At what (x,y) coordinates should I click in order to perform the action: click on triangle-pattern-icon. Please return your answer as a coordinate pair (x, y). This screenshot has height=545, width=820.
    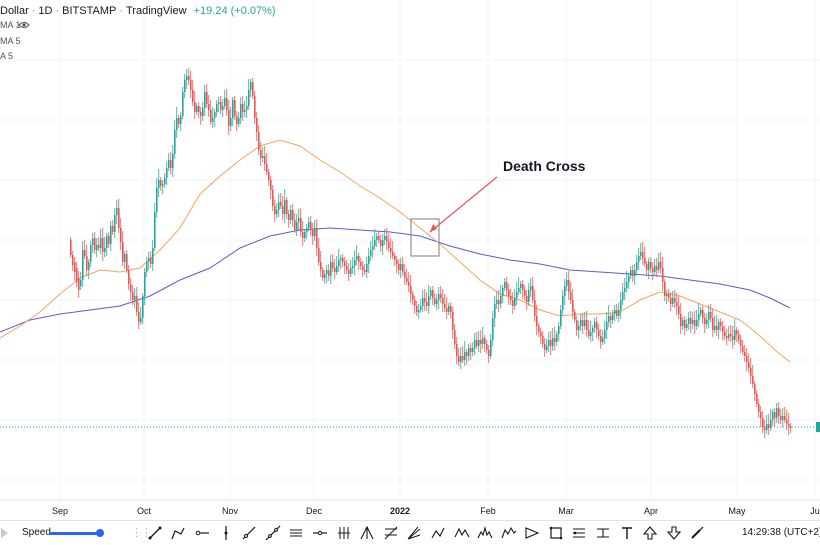
    Looking at the image, I should click on (533, 533).